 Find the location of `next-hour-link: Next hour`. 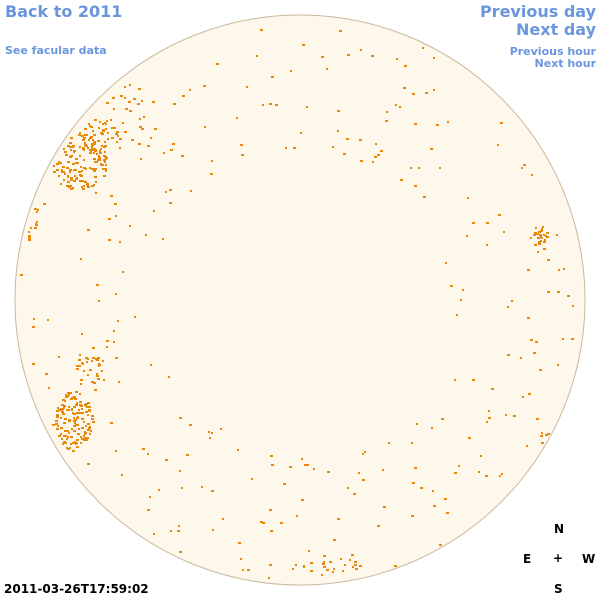

next-hour-link: Next hour is located at coordinates (565, 63).